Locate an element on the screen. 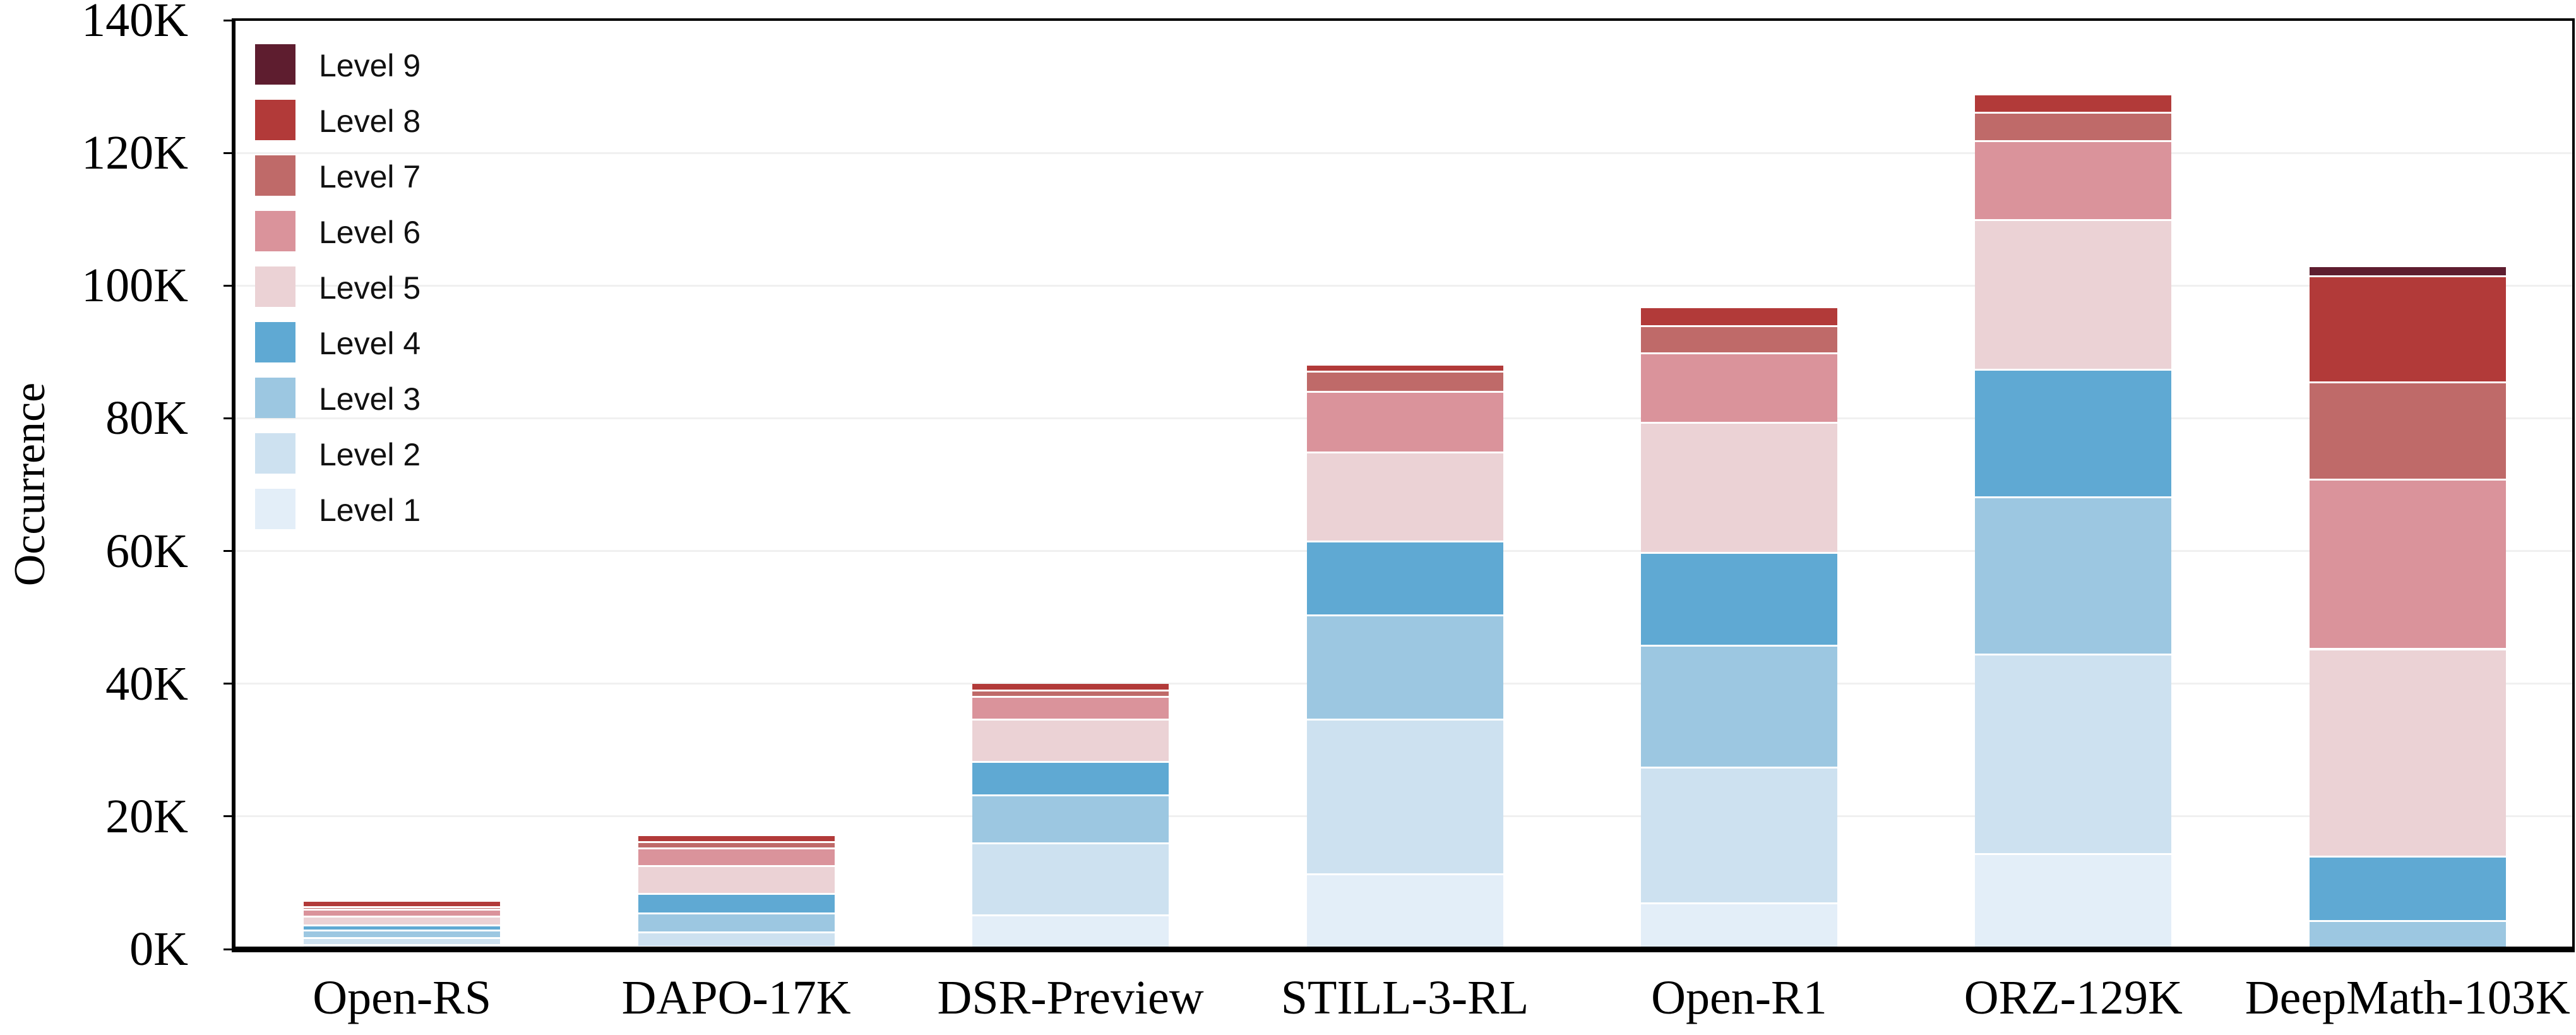 This screenshot has width=2576, height=1035. gridline-100k is located at coordinates (1405, 285).